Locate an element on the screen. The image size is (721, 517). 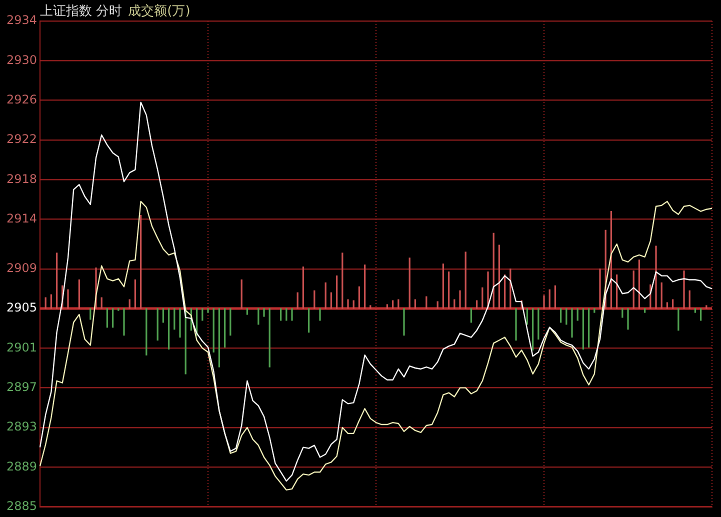
y-tick-label: 2918 is located at coordinates (21, 179).